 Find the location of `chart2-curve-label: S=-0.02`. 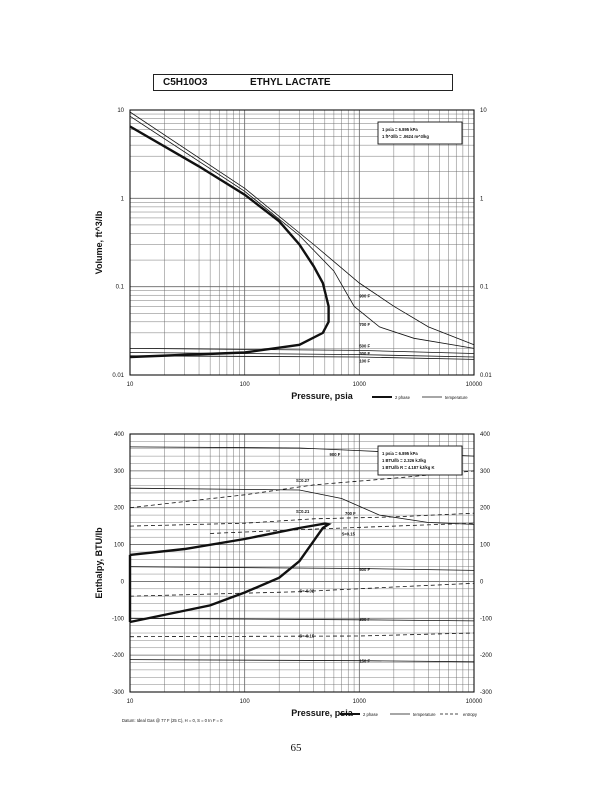

chart2-curve-label: S=-0.02 is located at coordinates (306, 590).